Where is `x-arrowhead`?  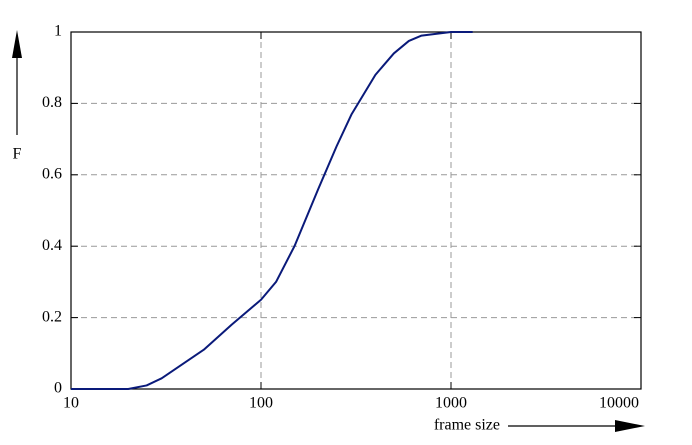 x-arrowhead is located at coordinates (630, 426).